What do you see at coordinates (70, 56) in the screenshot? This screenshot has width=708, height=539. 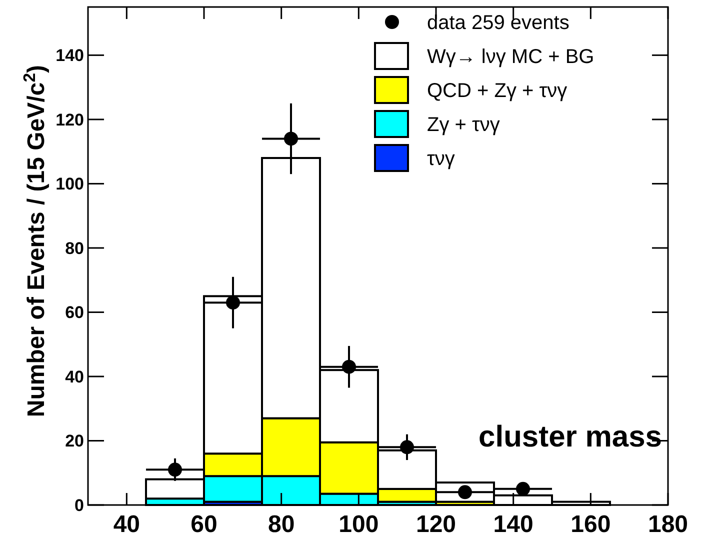 I see `y-tick-label: 140` at bounding box center [70, 56].